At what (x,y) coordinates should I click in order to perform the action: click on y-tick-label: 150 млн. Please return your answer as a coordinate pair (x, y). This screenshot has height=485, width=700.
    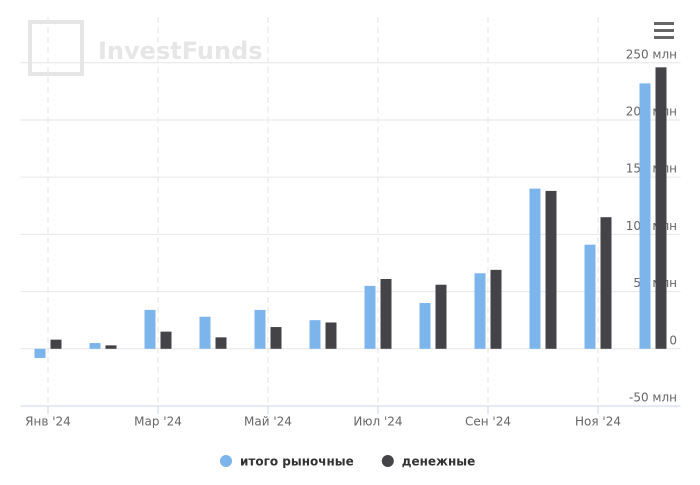
    Looking at the image, I should click on (651, 169).